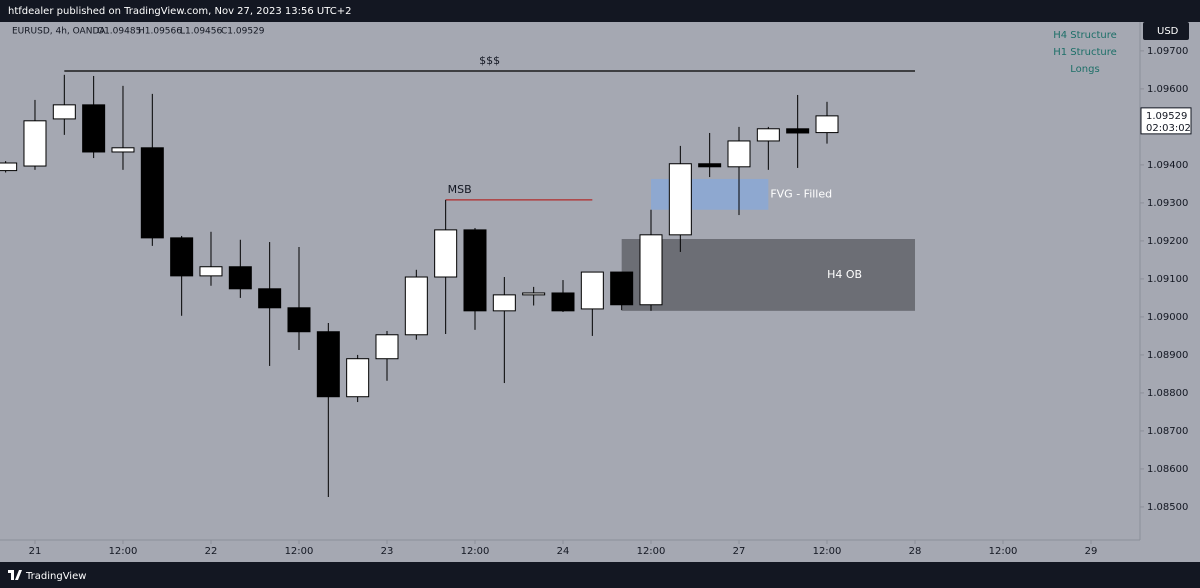 The height and width of the screenshot is (588, 1200). What do you see at coordinates (739, 551) in the screenshot?
I see `x-tick-label: 27` at bounding box center [739, 551].